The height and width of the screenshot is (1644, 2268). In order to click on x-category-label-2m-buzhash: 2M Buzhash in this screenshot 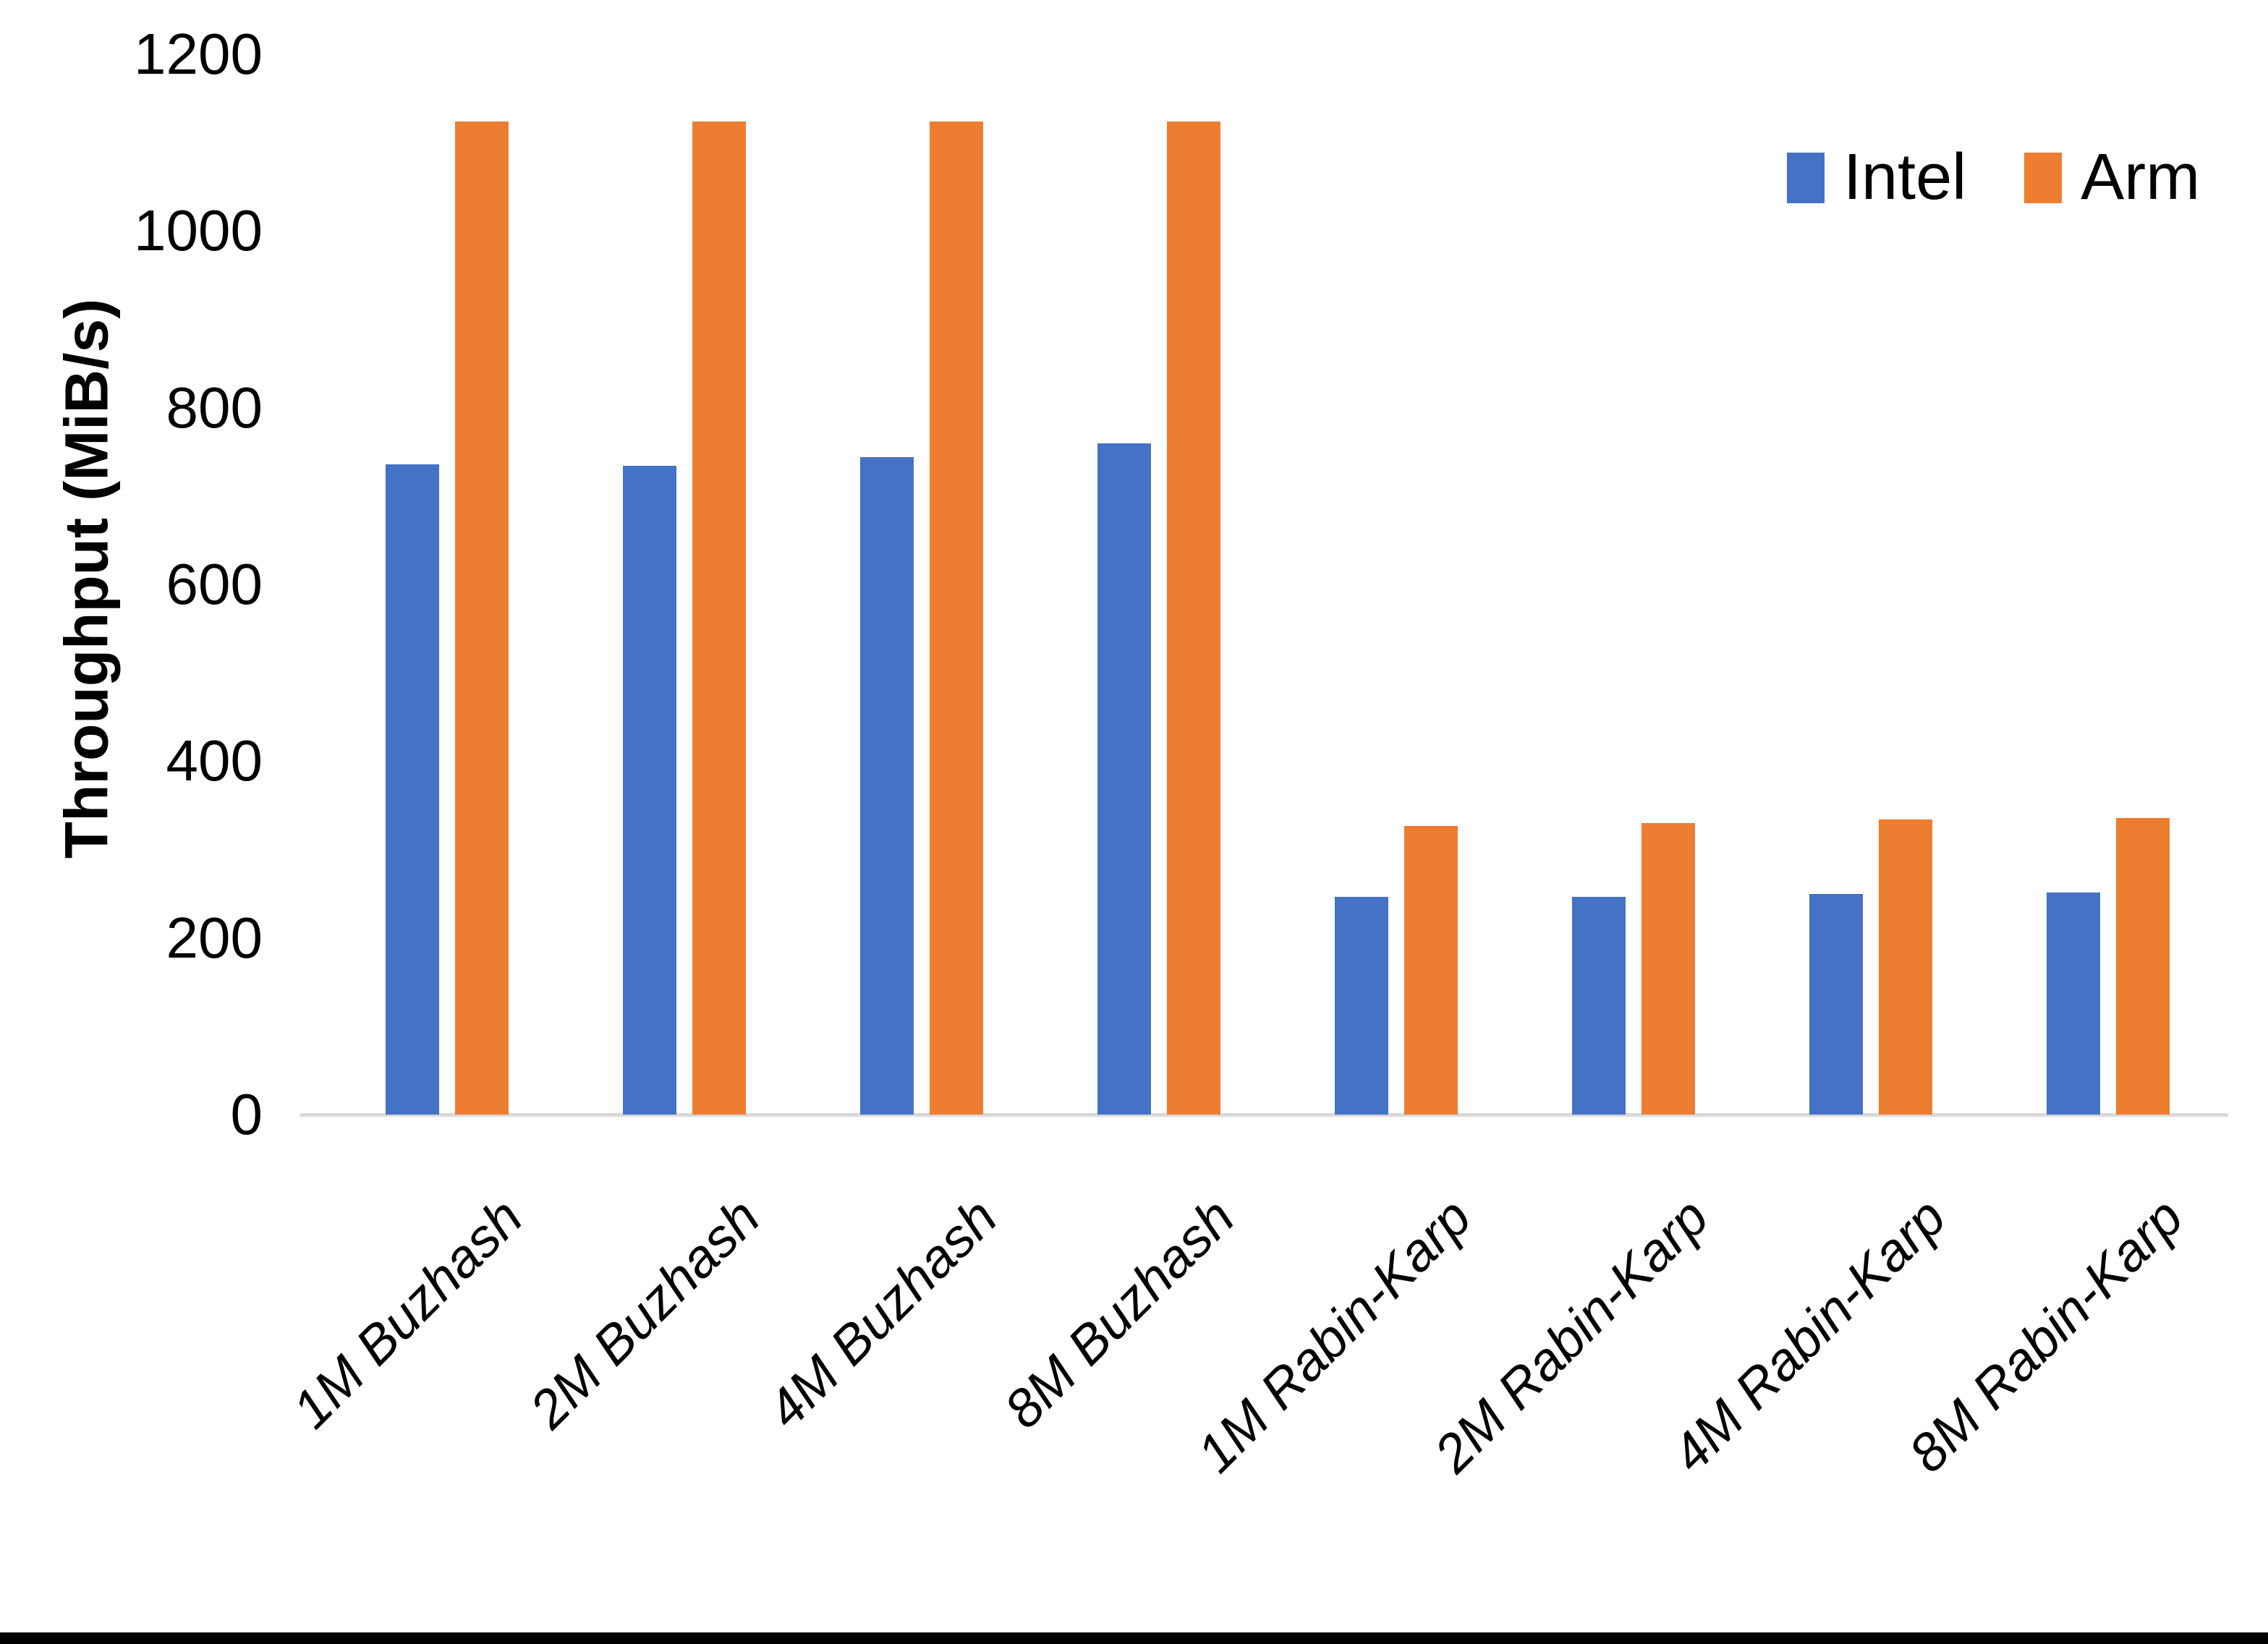, I will do `click(644, 1313)`.